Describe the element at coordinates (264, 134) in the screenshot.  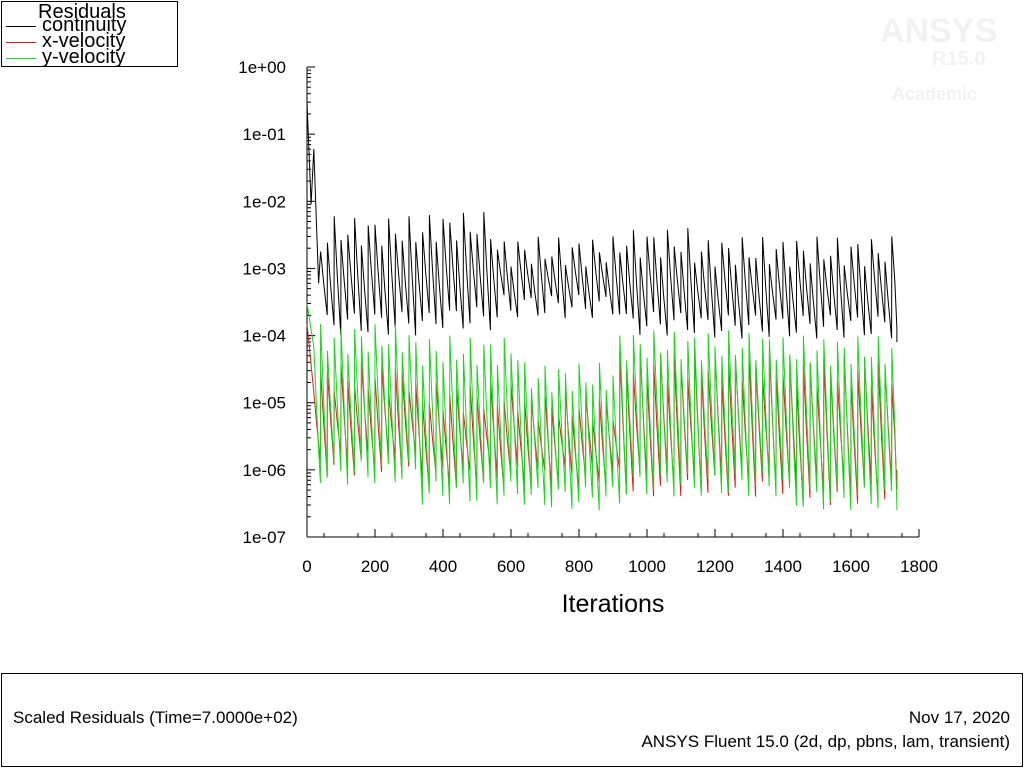
I see `y-tick-label: 1e-01` at that location.